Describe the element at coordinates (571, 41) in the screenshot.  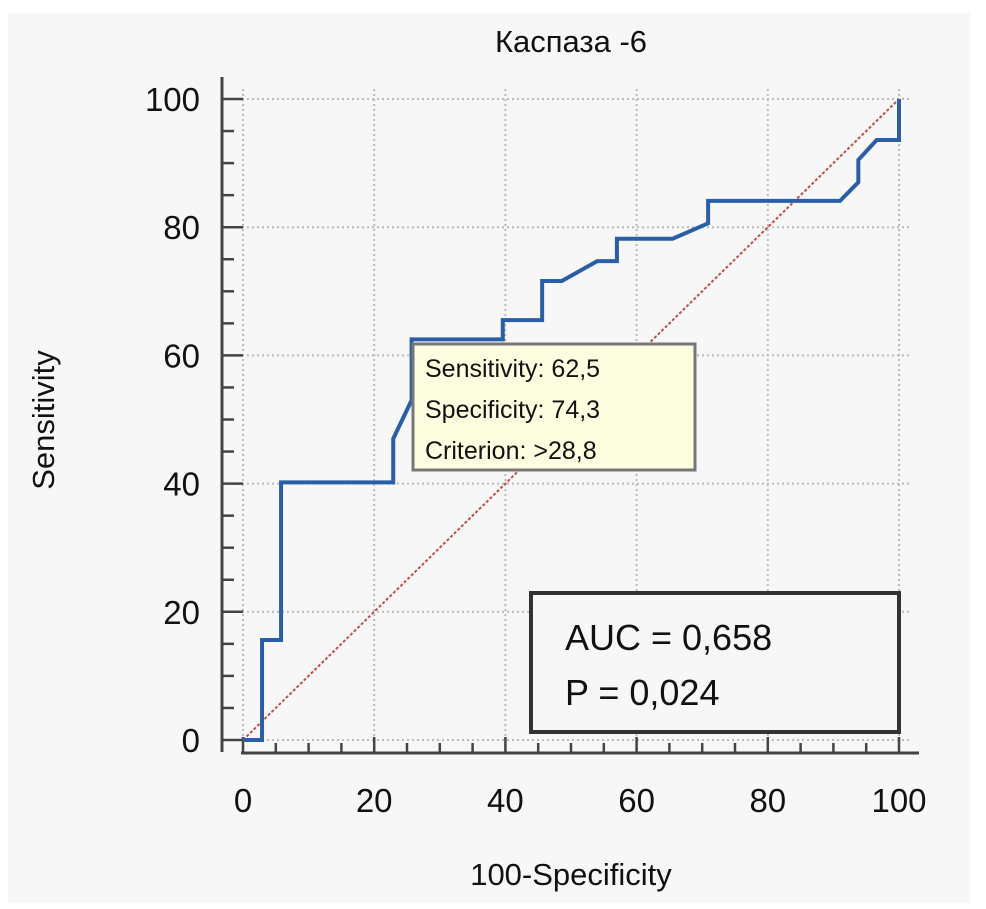
I see `chart-title: Каспаза -6` at that location.